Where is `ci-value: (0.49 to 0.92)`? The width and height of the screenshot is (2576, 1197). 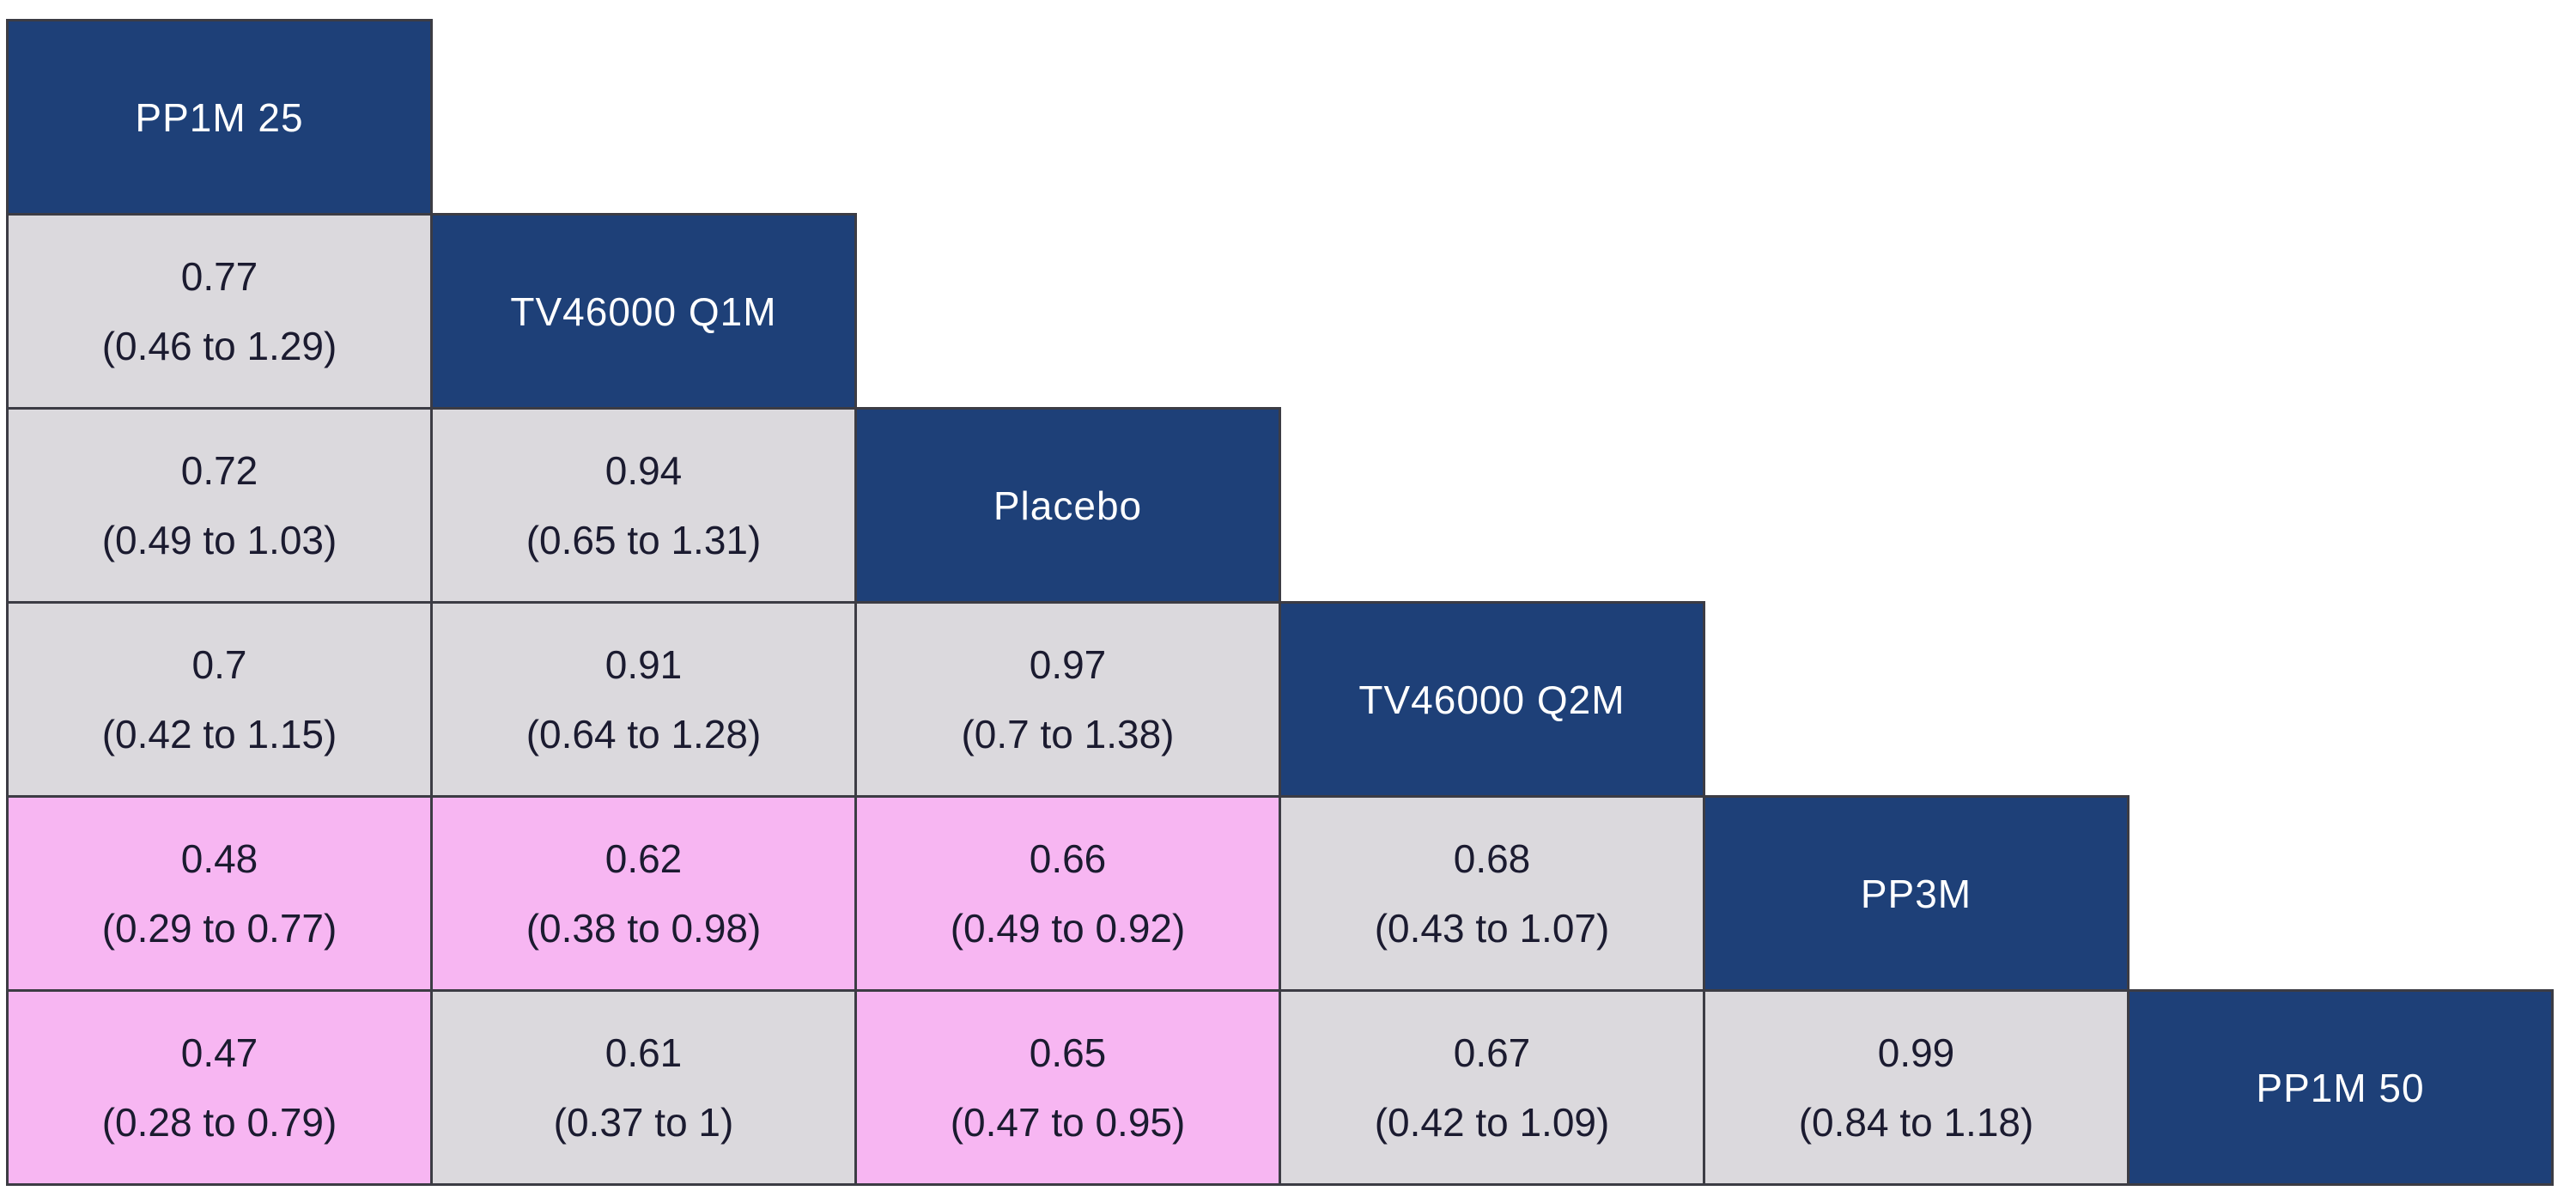 ci-value: (0.49 to 0.92) is located at coordinates (1068, 928).